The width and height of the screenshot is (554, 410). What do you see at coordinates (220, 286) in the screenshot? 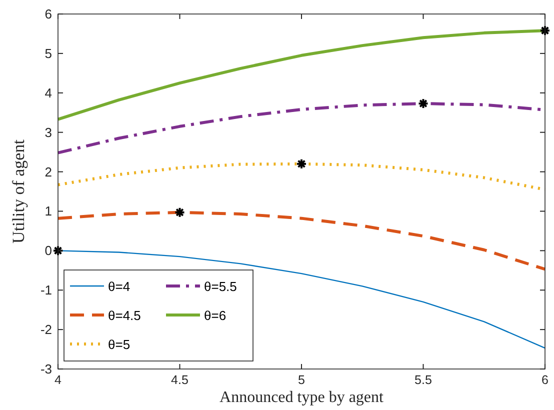
I see `legend-label: θ=5.5` at bounding box center [220, 286].